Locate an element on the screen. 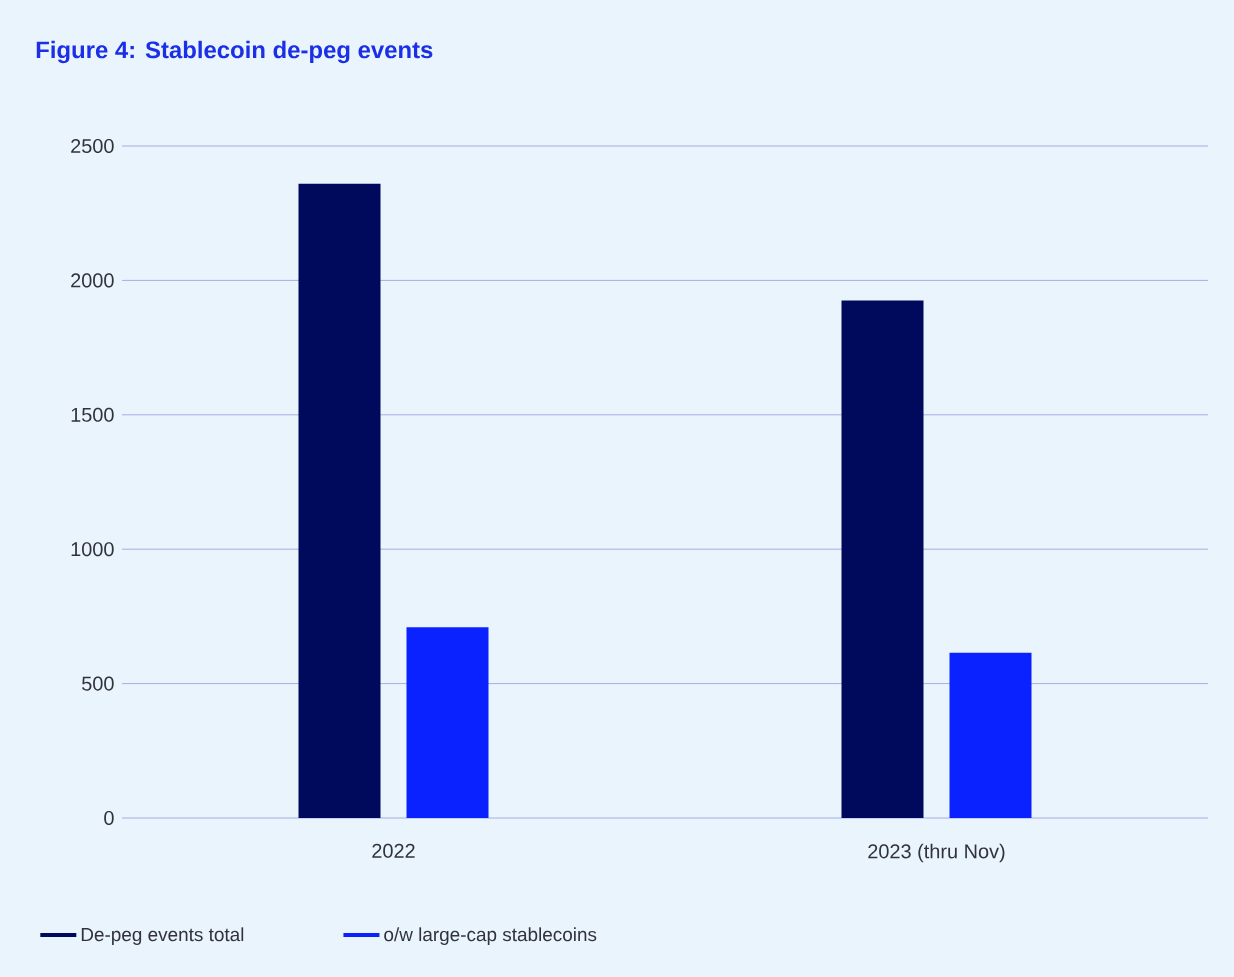 This screenshot has width=1234, height=977. y-tick-label: 2500 is located at coordinates (92, 146).